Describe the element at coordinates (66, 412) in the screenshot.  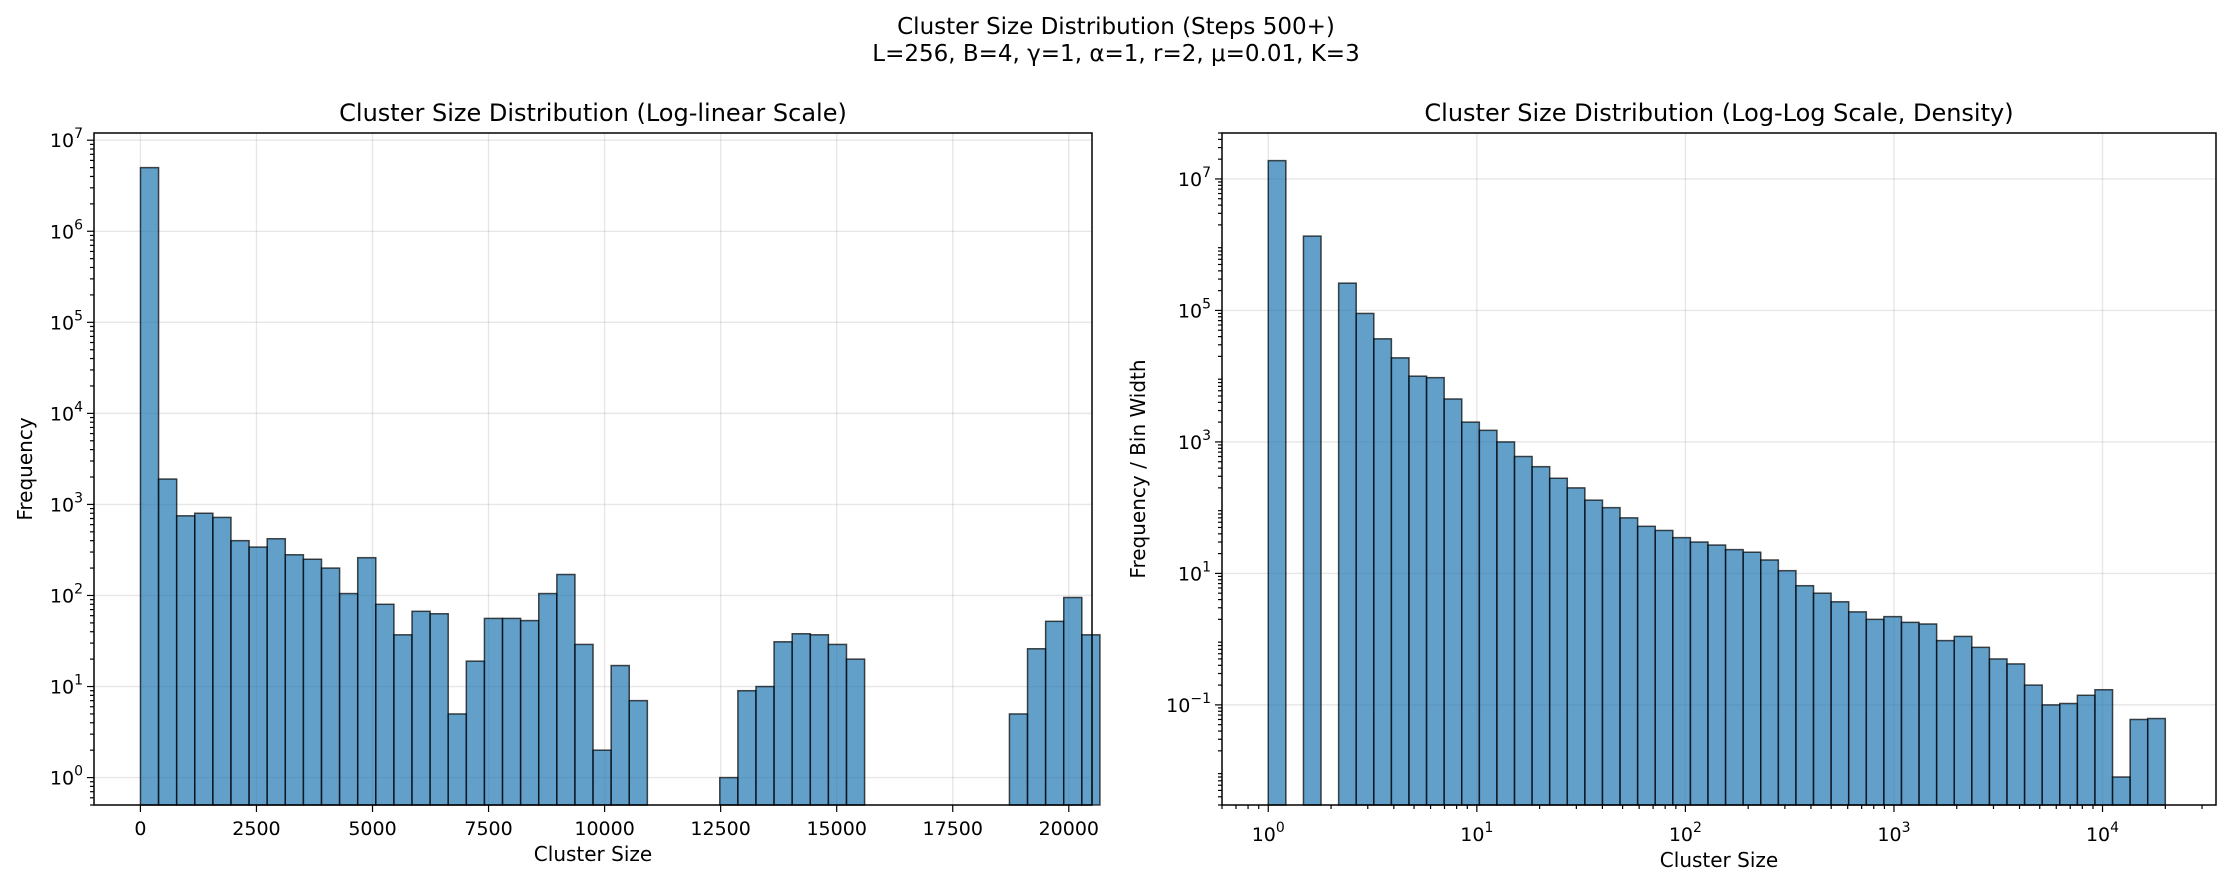
I see `left-plot-ytick-label-4: 10⁴` at that location.